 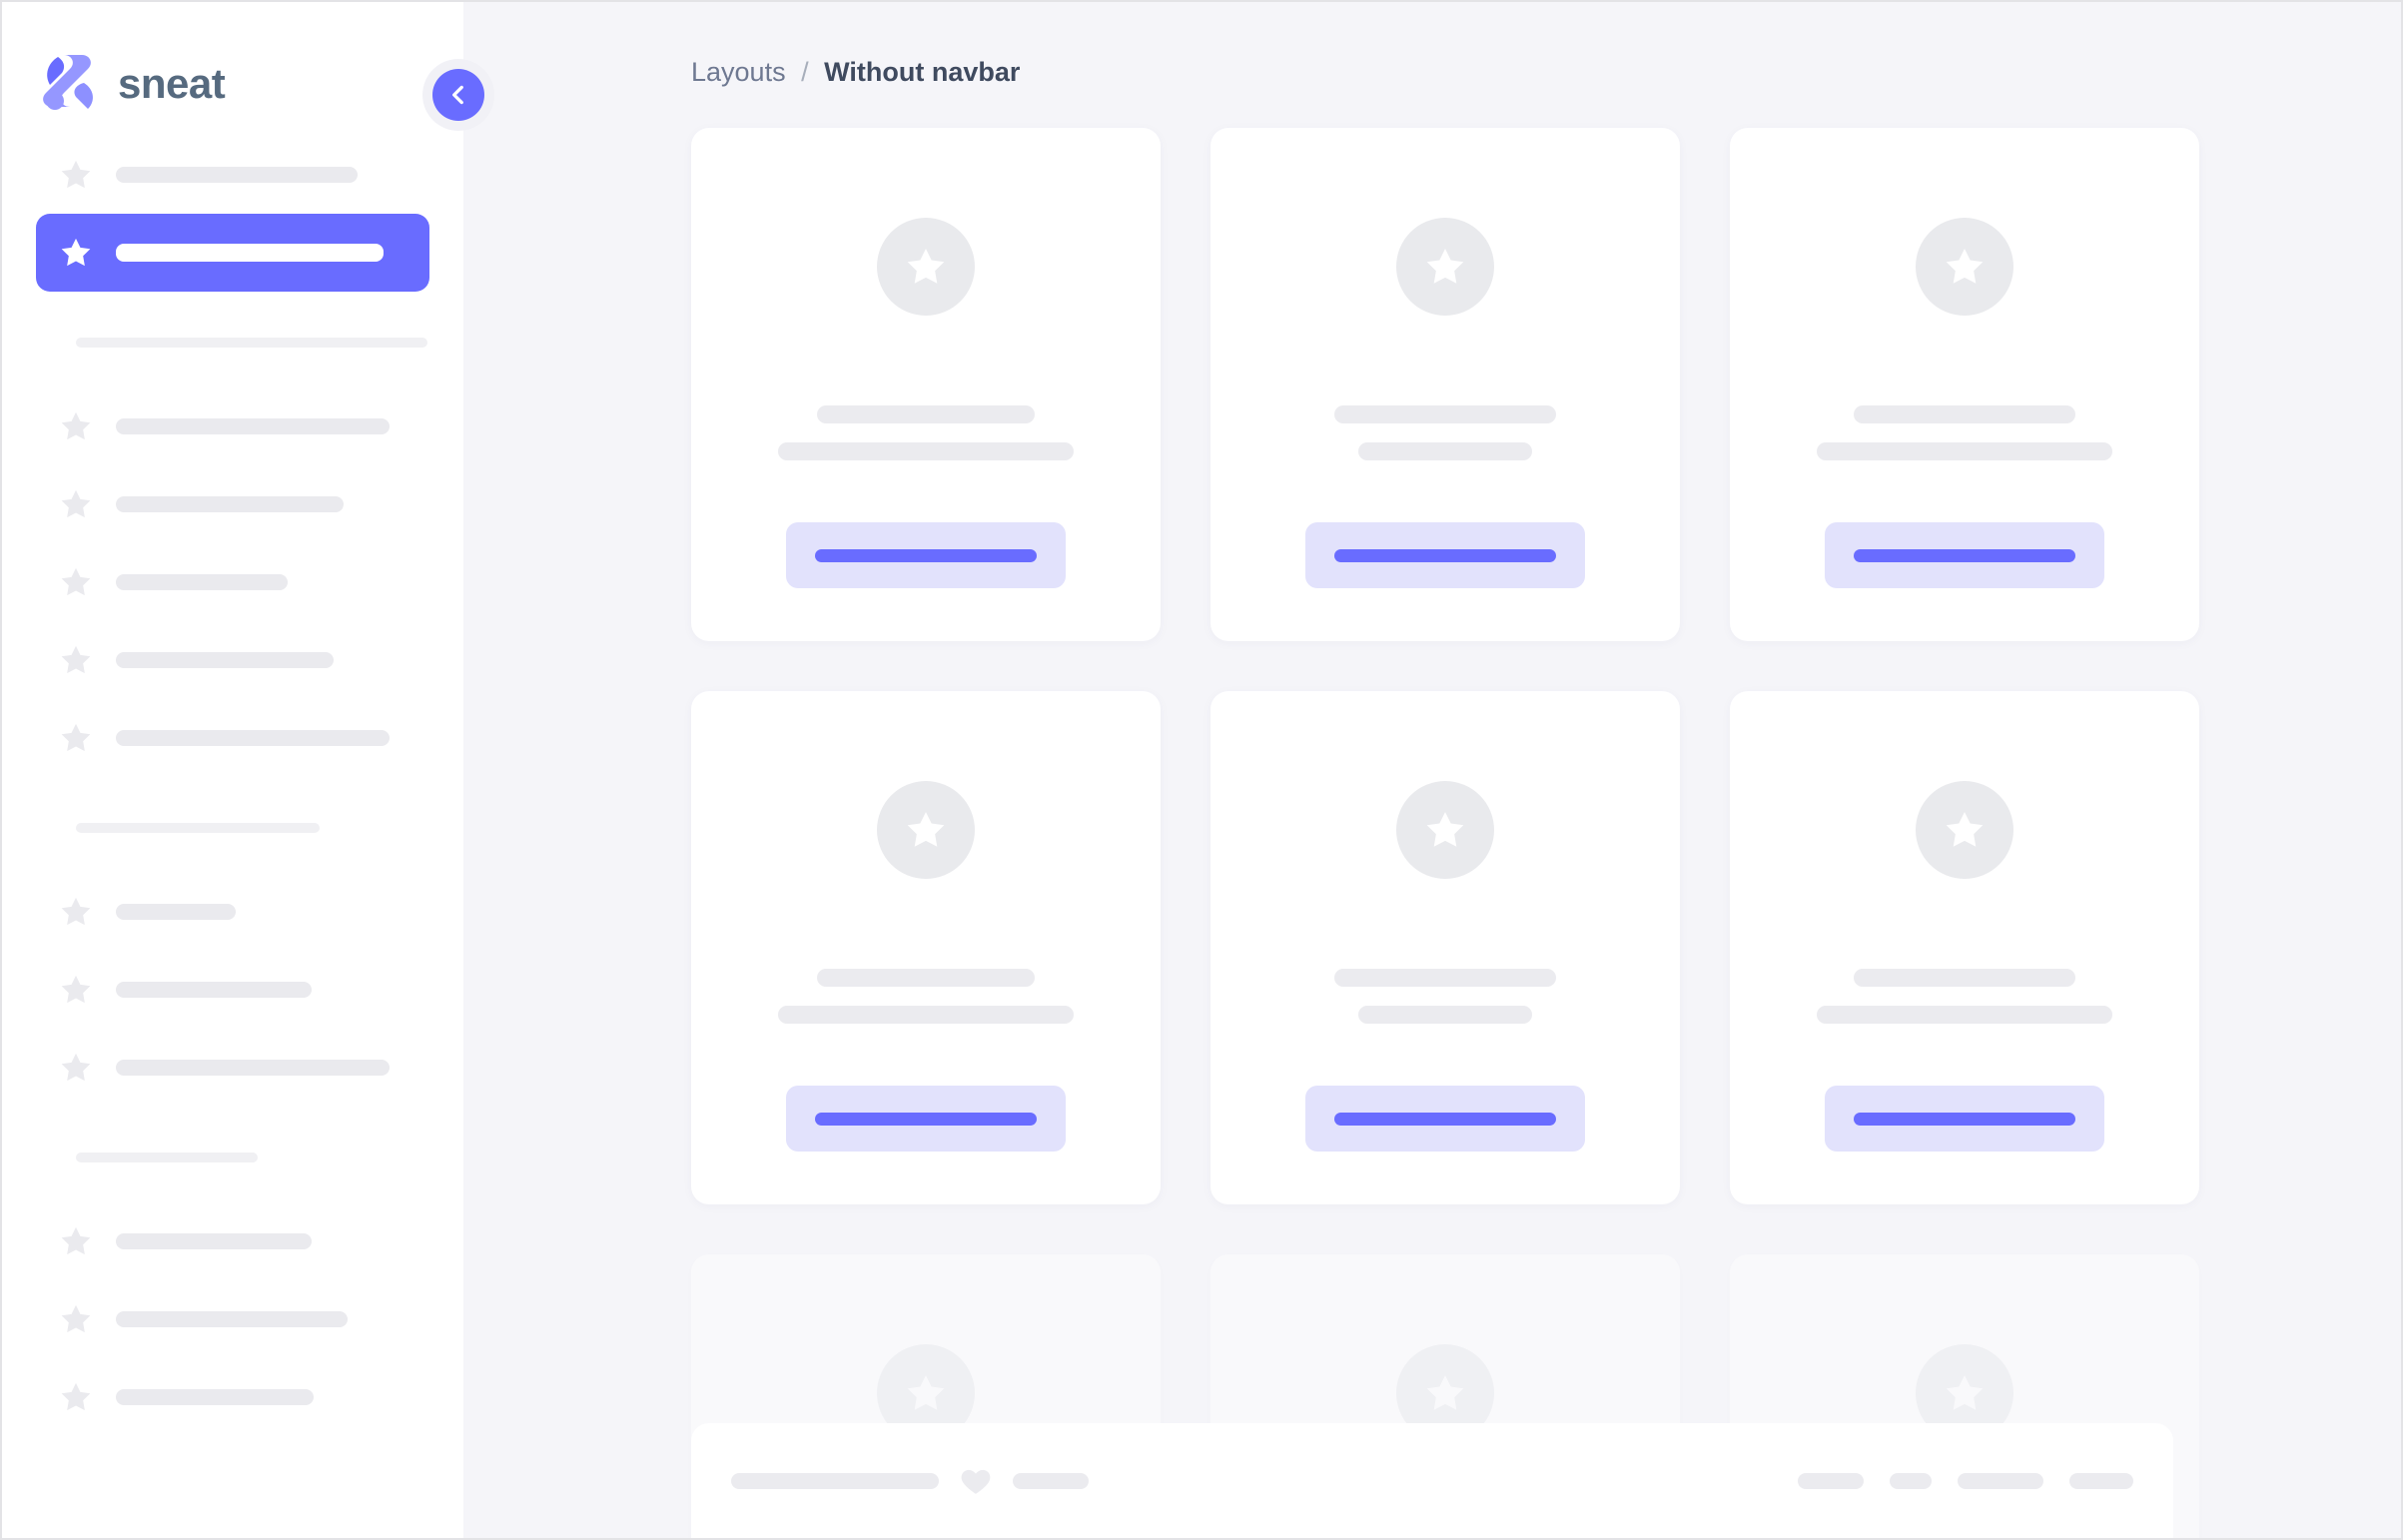 What do you see at coordinates (910, 1481) in the screenshot?
I see `footer-left-group` at bounding box center [910, 1481].